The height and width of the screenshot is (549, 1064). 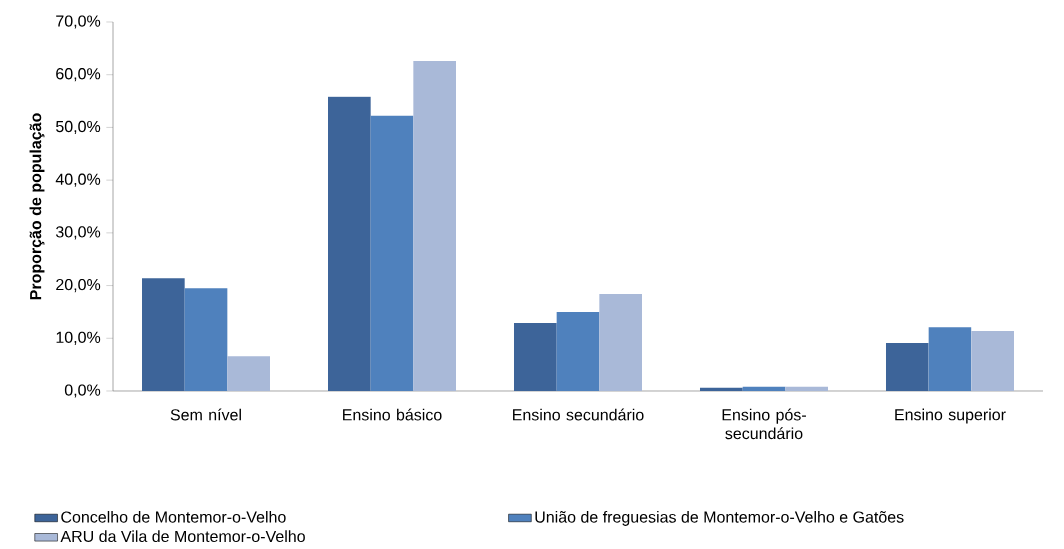 What do you see at coordinates (78, 22) in the screenshot?
I see `y-tick-label: 70,0%` at bounding box center [78, 22].